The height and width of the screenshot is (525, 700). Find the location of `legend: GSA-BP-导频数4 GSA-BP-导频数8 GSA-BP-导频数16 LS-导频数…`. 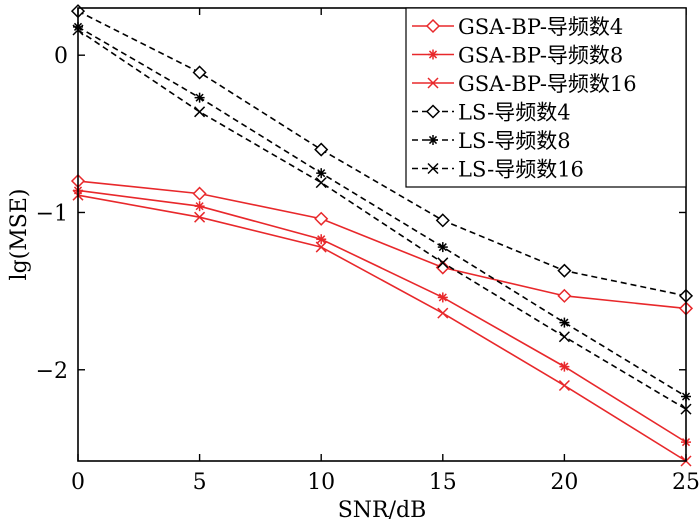

legend: GSA-BP-导频数4 GSA-BP-导频数8 GSA-BP-导频数16 LS-导频数… is located at coordinates (546, 97).